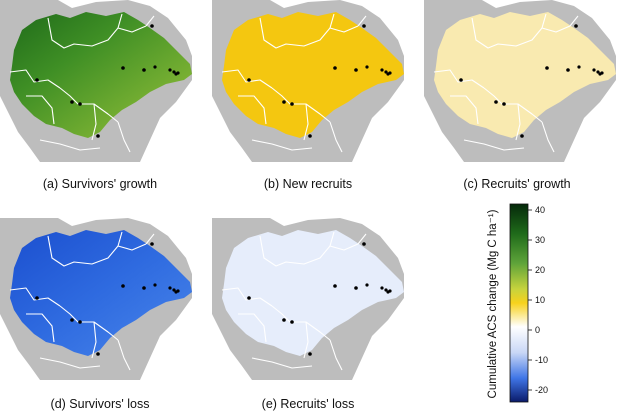  Describe the element at coordinates (96, 299) in the screenshot. I see `map-panel-survivors-loss` at that location.